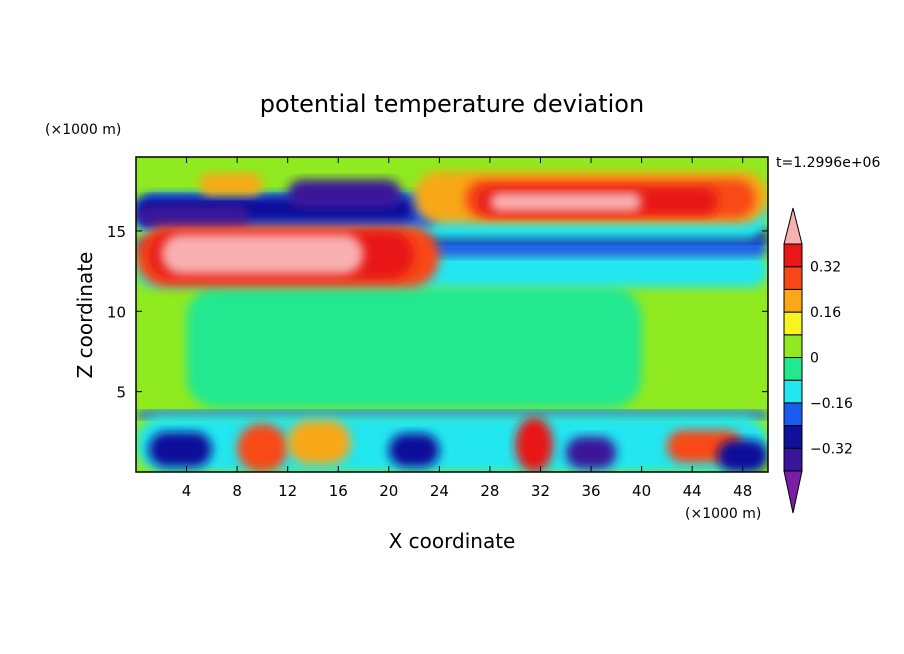  I want to click on x-tick-label: 40, so click(641, 491).